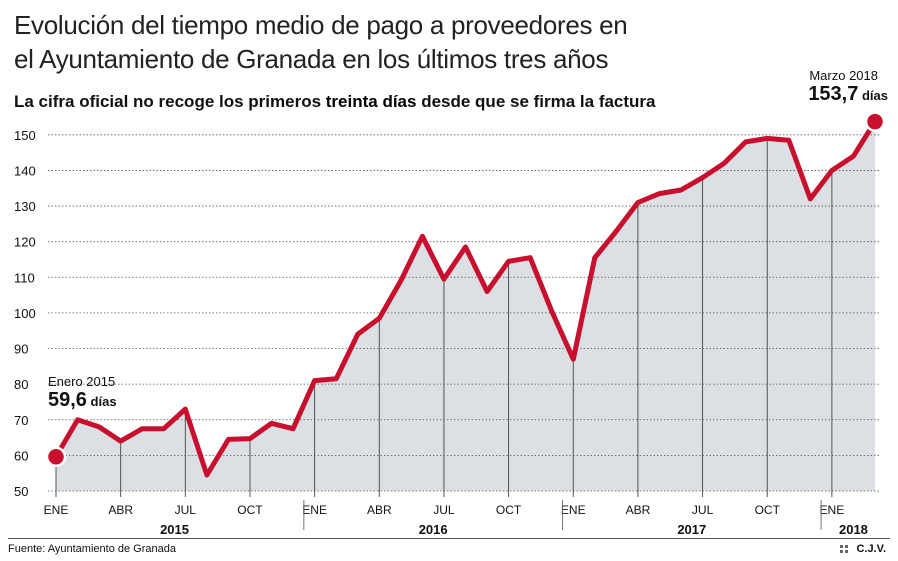 Image resolution: width=898 pixels, height=561 pixels. I want to click on credit-dots-icon, so click(844, 549).